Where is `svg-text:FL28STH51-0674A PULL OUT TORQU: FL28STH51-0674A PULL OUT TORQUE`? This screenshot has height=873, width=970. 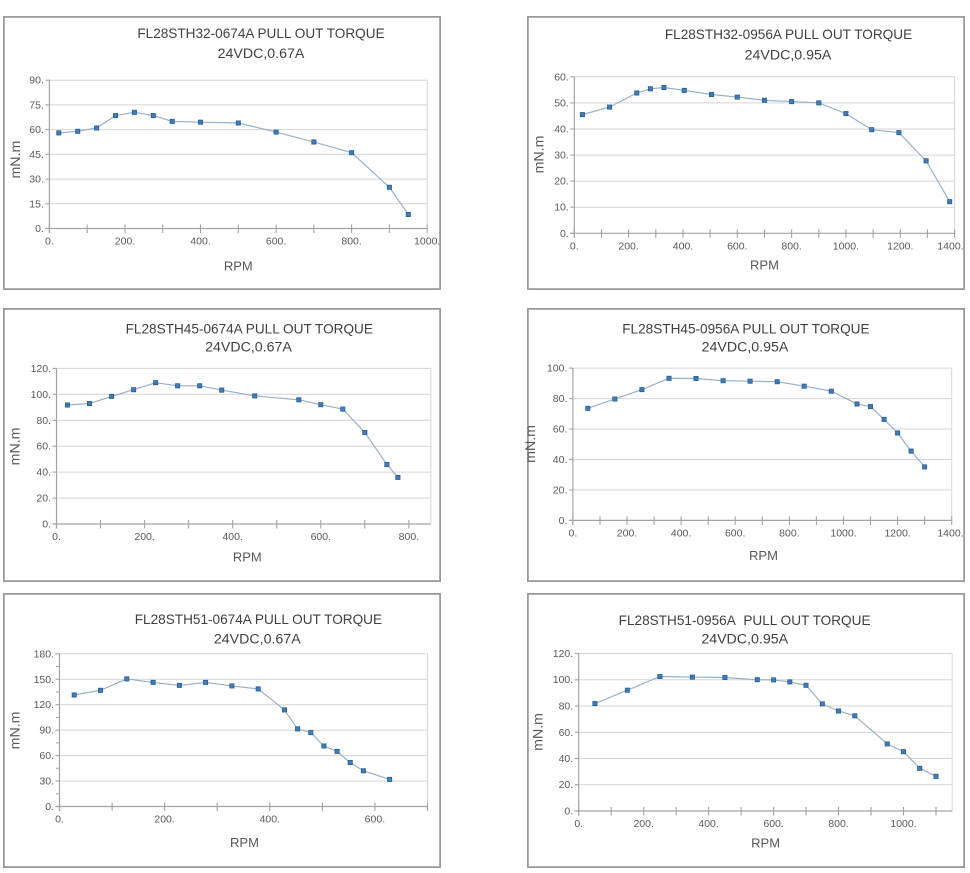 svg-text:FL28STH51-0674A PULL OUT TORQU: FL28STH51-0674A PULL OUT TORQUE is located at coordinates (258, 619).